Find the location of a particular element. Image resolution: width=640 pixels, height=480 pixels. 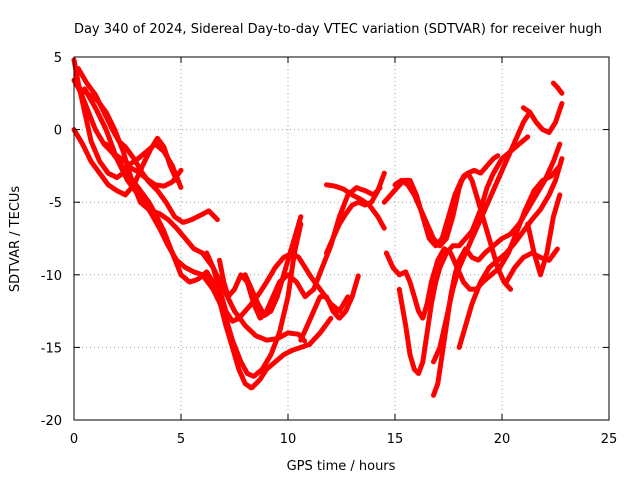

x-tick-label: 10 is located at coordinates (288, 439).